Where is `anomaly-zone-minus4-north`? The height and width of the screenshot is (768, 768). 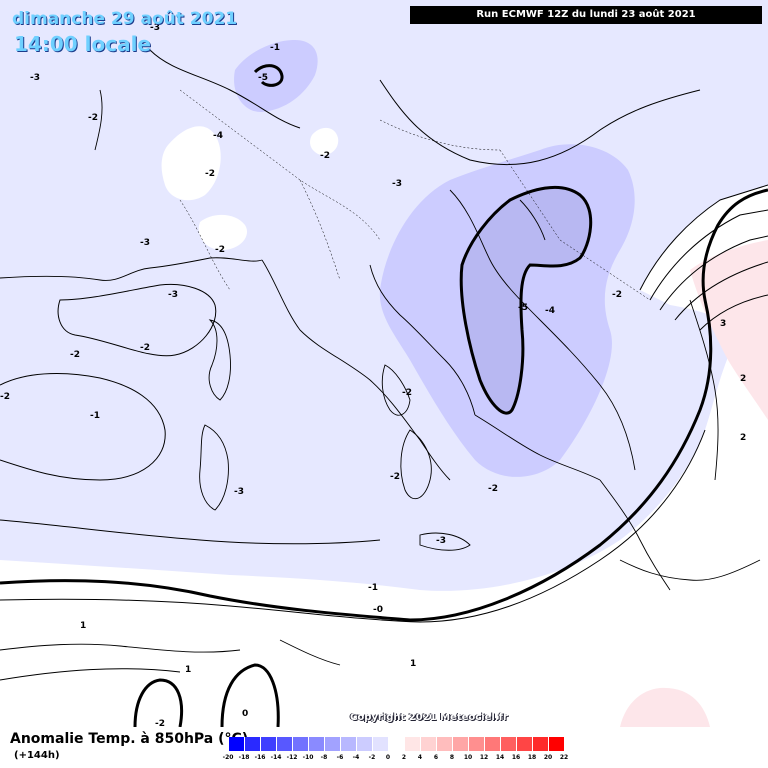
anomaly-zone-minus4-north is located at coordinates (276, 76).